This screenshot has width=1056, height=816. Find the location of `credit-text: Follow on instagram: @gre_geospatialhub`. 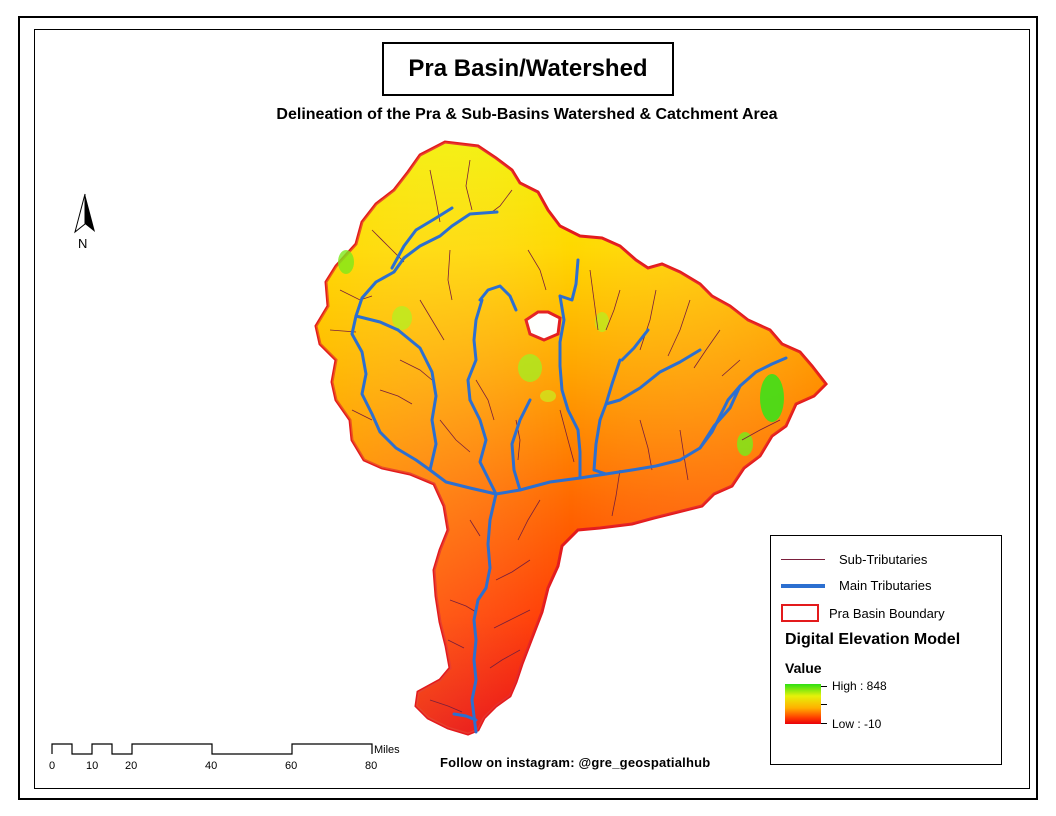

credit-text: Follow on instagram: @gre_geospatialhub is located at coordinates (575, 762).